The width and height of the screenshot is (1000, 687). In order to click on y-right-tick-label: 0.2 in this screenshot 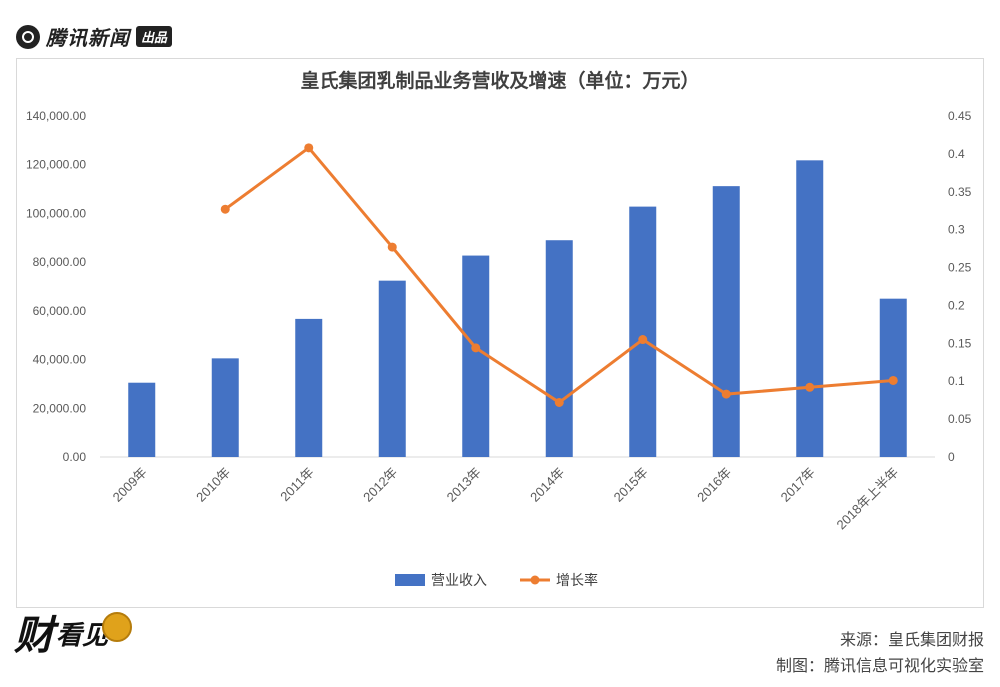, I will do `click(956, 305)`.